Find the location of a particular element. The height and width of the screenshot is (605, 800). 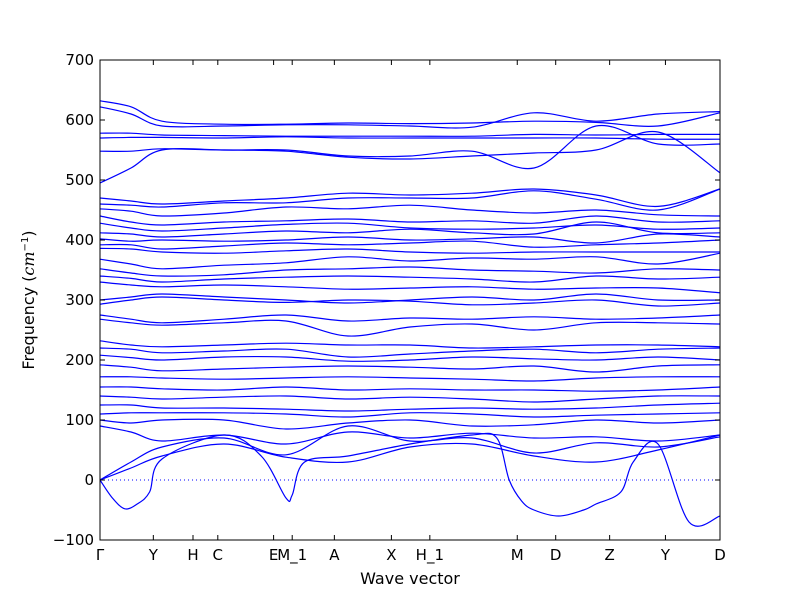

y-tick-label: 0 is located at coordinates (89, 480).